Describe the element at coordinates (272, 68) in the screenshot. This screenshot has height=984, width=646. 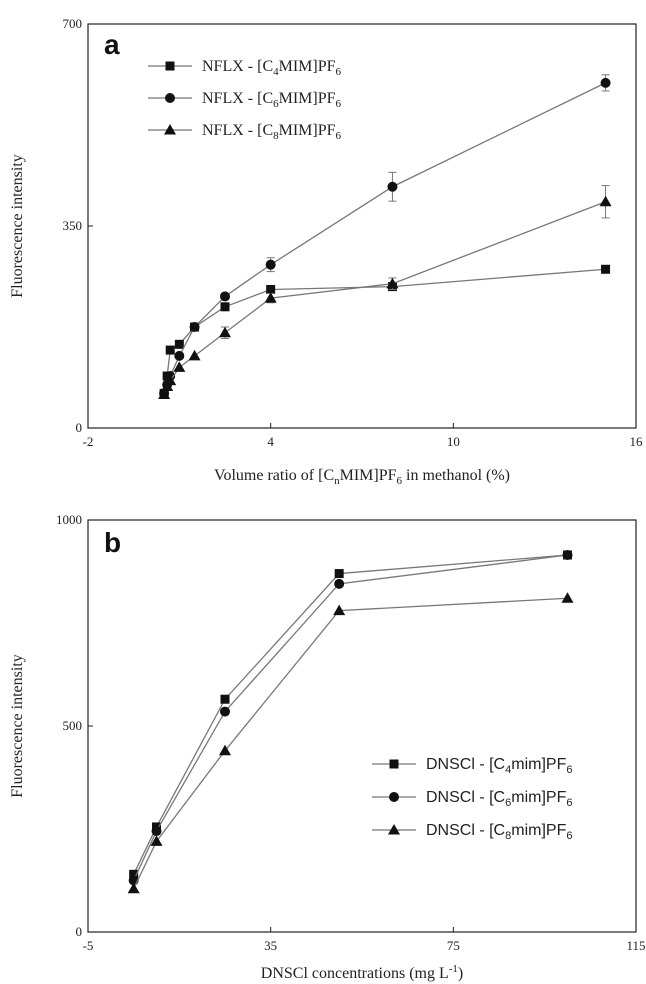
I see `legend-label-a-0: NFLX - [C4MIM]PF6` at that location.